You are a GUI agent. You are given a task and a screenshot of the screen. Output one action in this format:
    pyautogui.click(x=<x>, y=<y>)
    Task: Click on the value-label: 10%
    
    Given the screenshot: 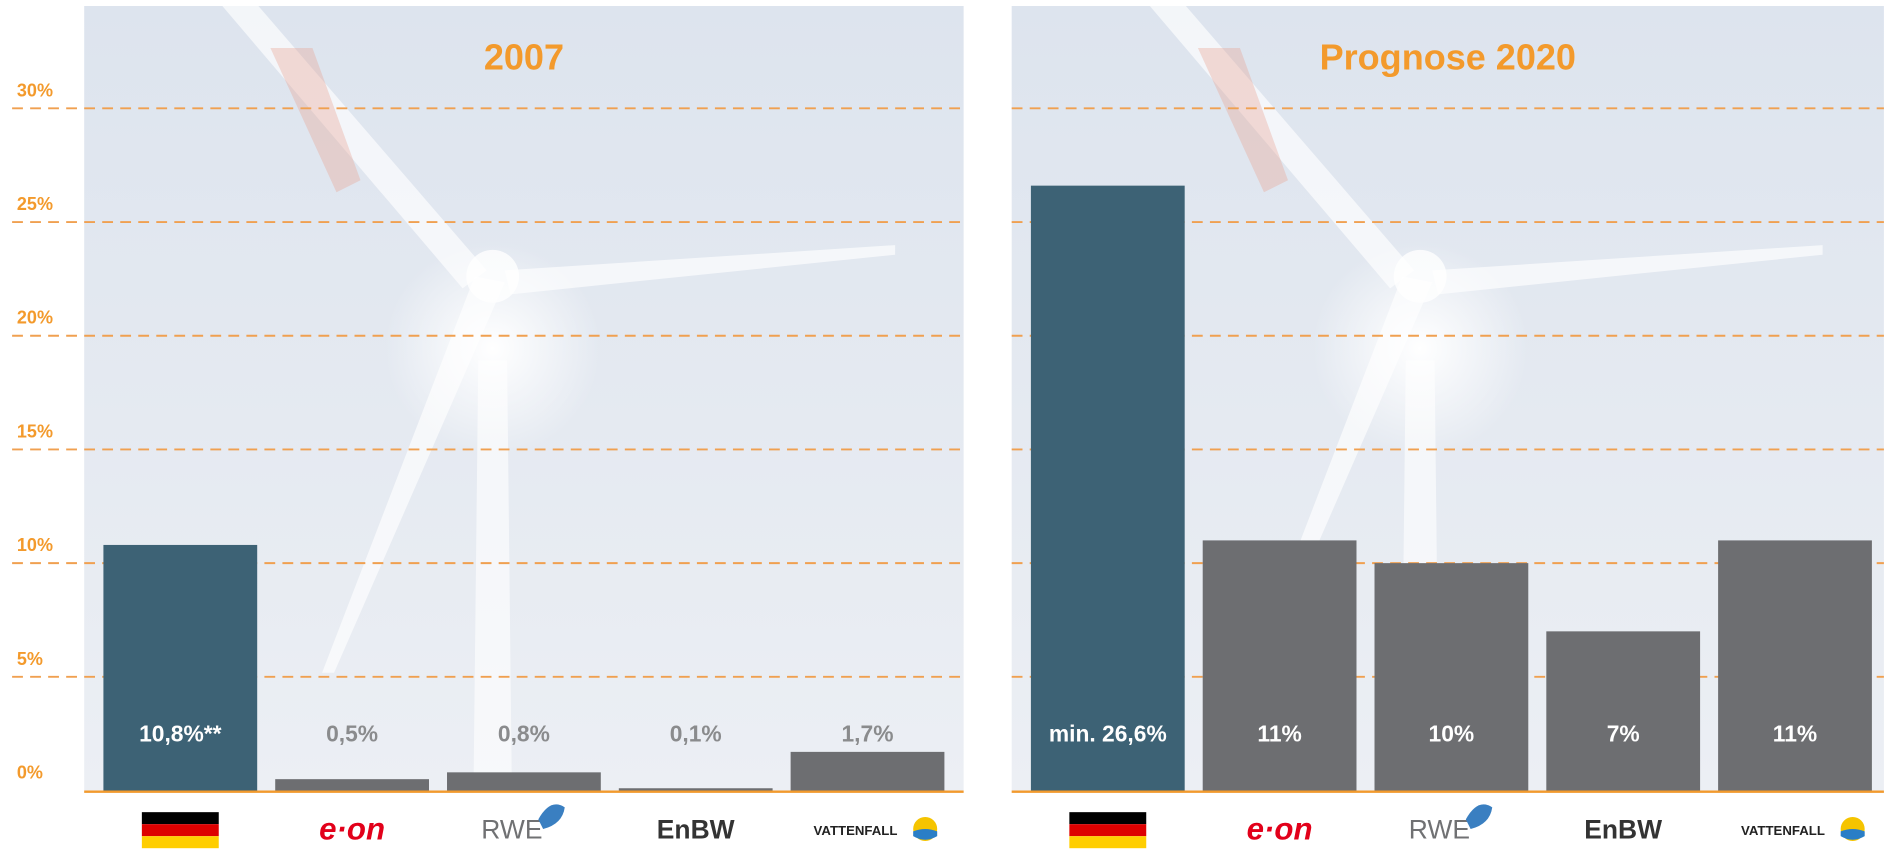 What is the action you would take?
    pyautogui.click(x=1452, y=733)
    